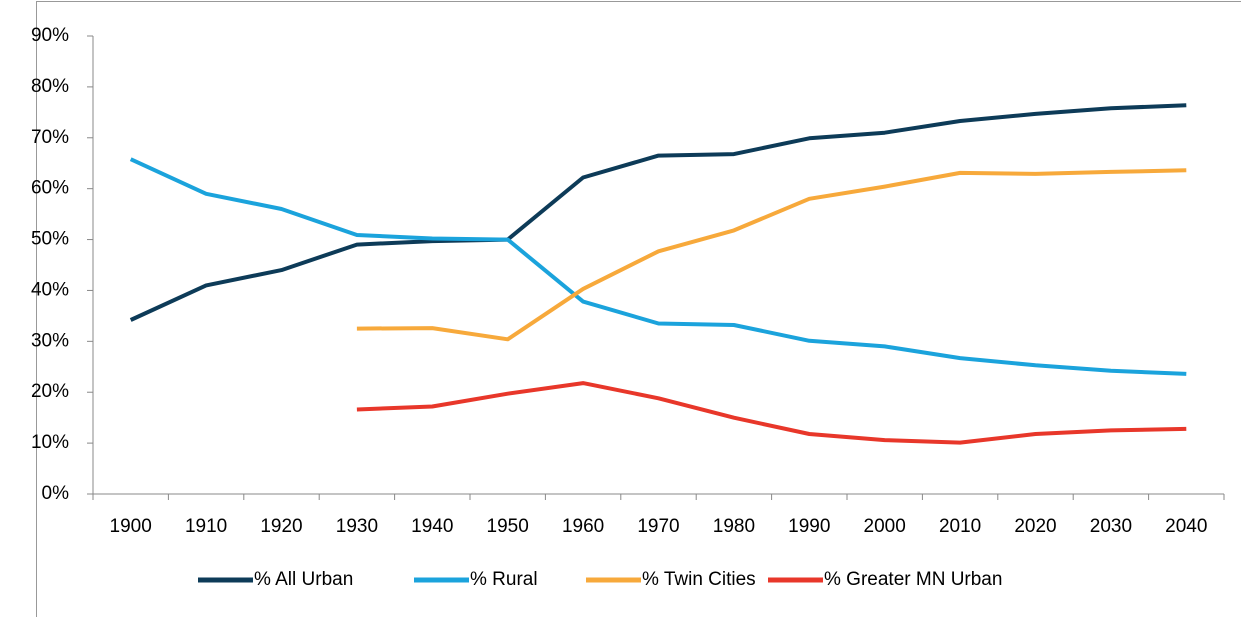 The height and width of the screenshot is (617, 1241). Describe the element at coordinates (50, 289) in the screenshot. I see `y-tick-label: 40%` at that location.